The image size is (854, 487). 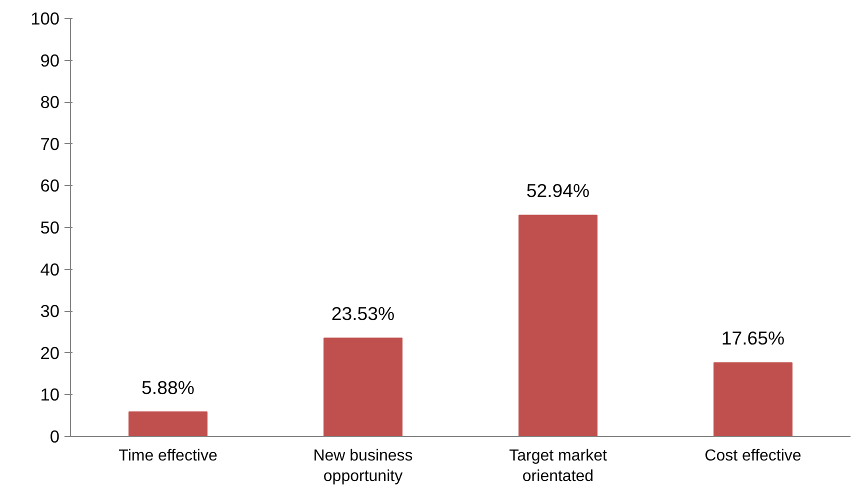 What do you see at coordinates (50, 228) in the screenshot?
I see `y-tick-label: 50` at bounding box center [50, 228].